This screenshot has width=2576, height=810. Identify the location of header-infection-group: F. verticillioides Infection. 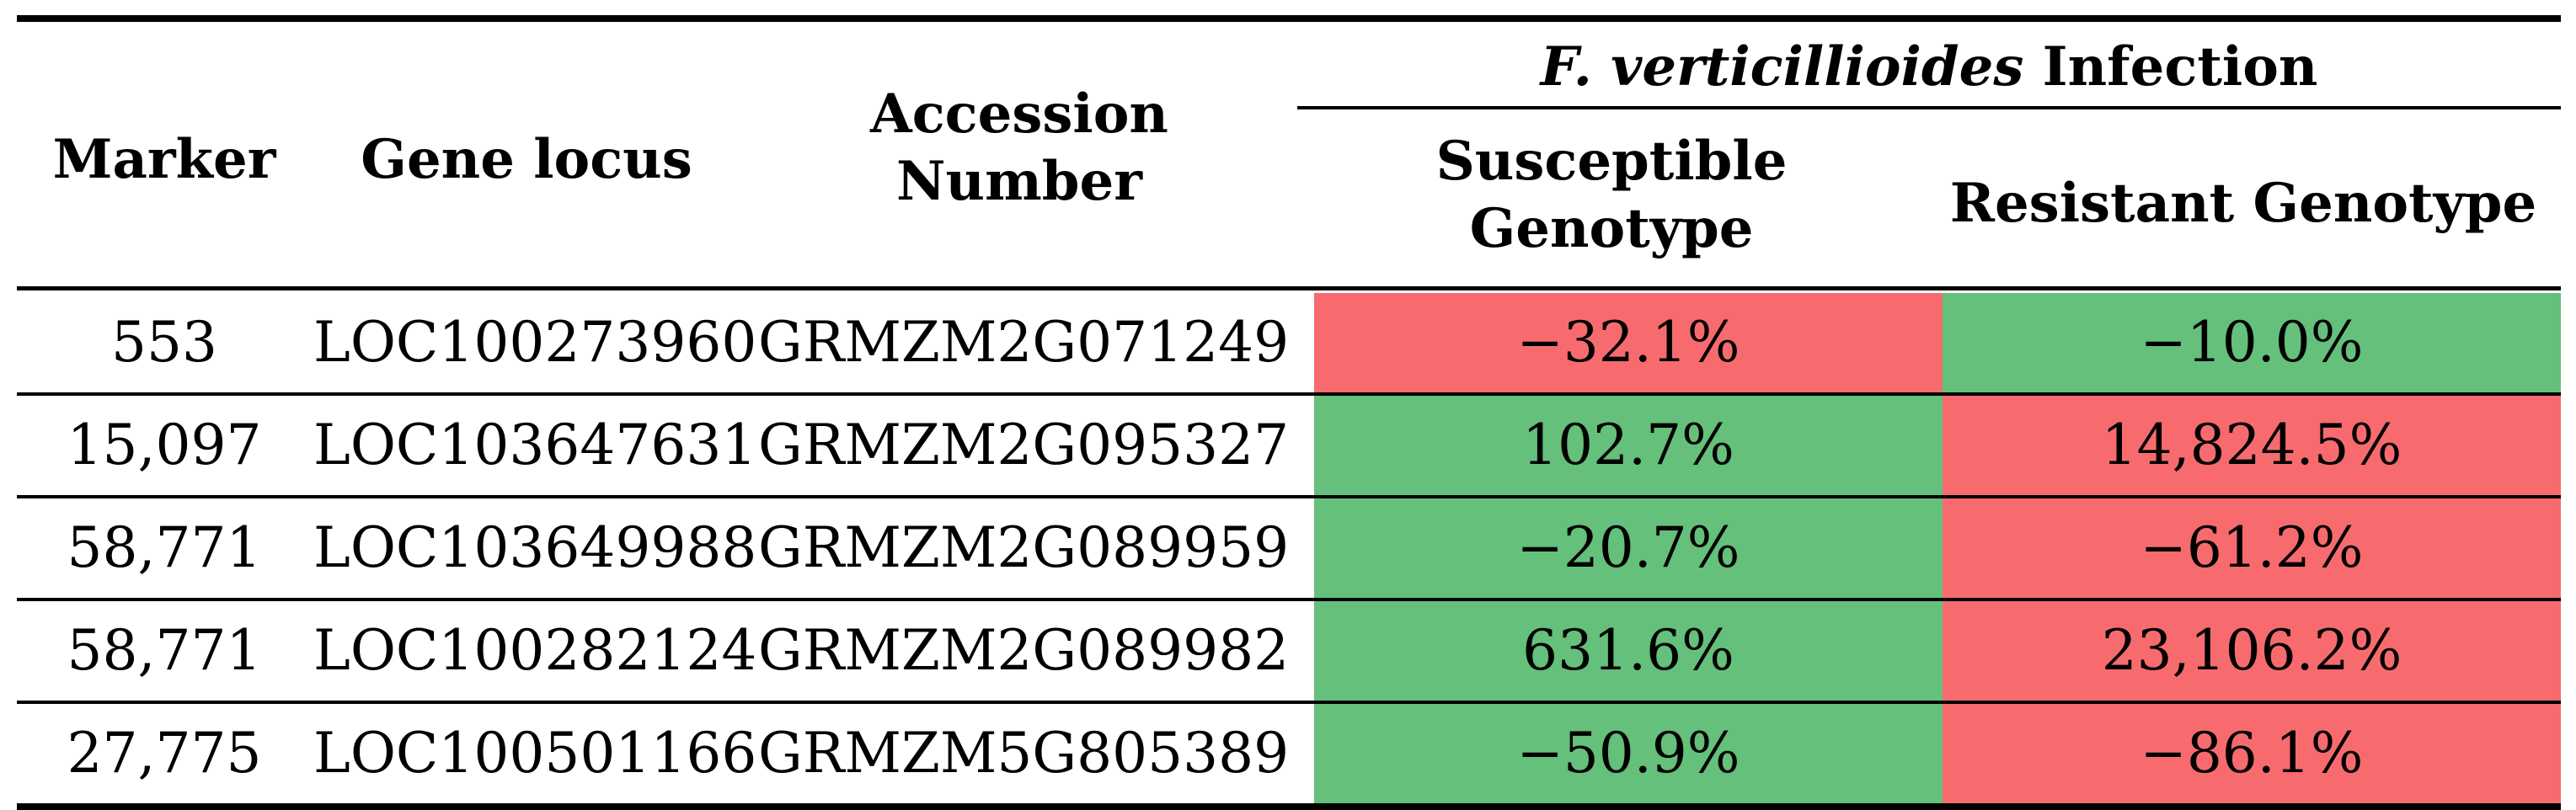
(1929, 67).